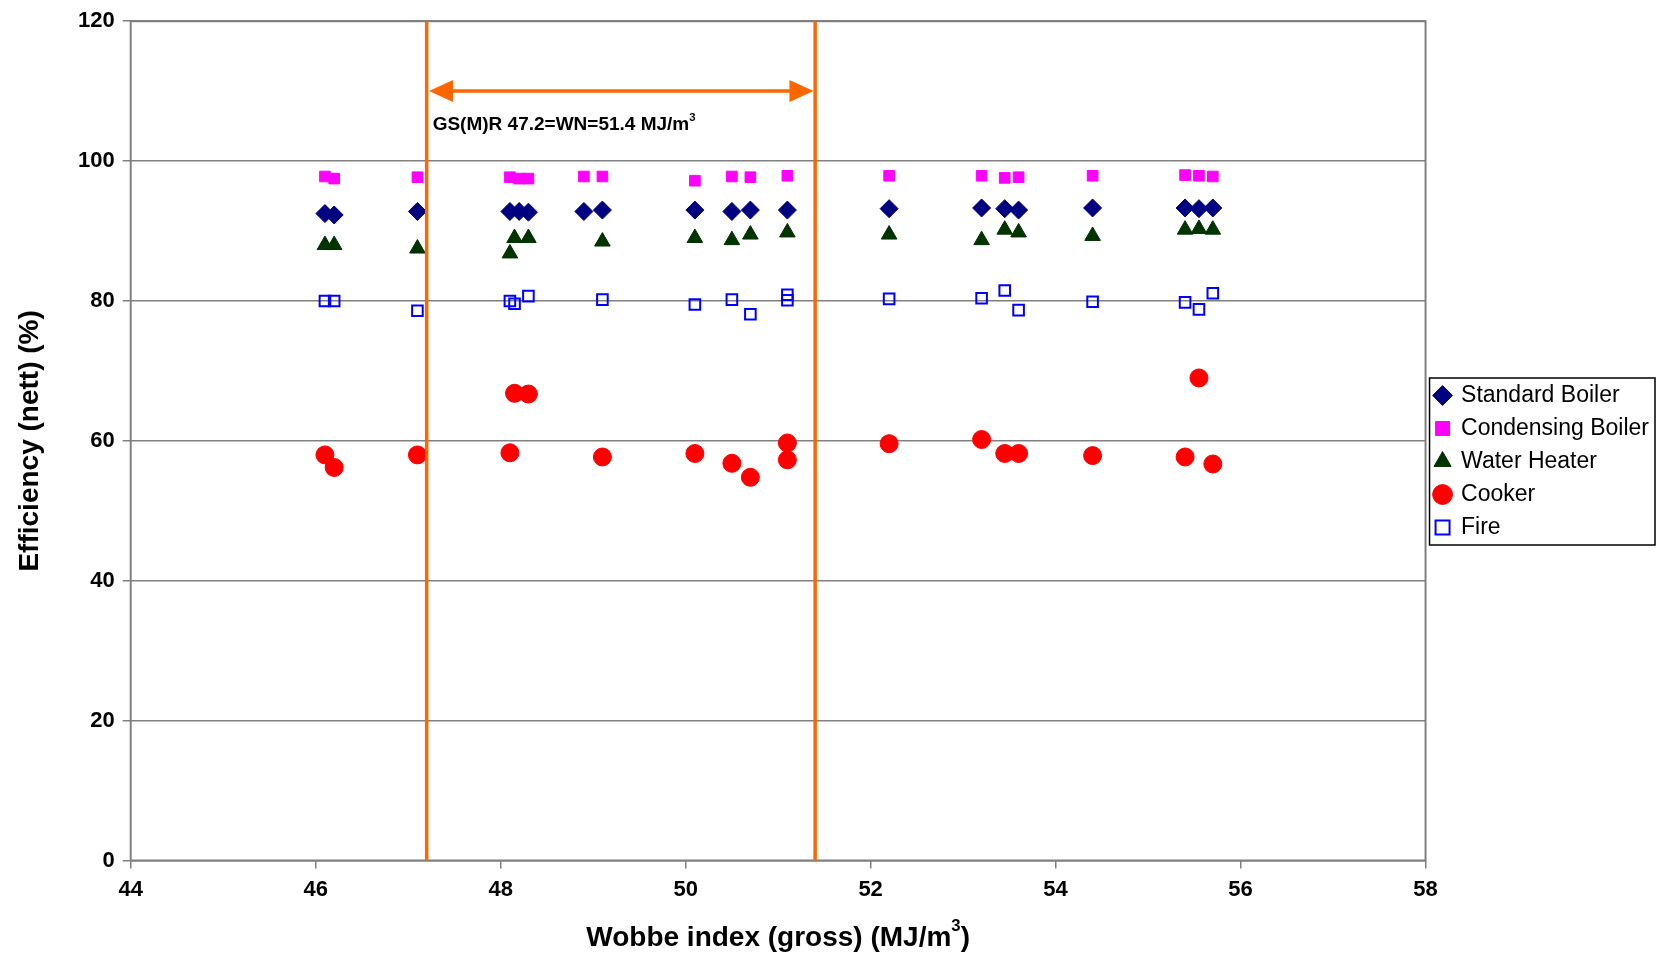  What do you see at coordinates (102, 300) in the screenshot?
I see `y-tick-label: 80` at bounding box center [102, 300].